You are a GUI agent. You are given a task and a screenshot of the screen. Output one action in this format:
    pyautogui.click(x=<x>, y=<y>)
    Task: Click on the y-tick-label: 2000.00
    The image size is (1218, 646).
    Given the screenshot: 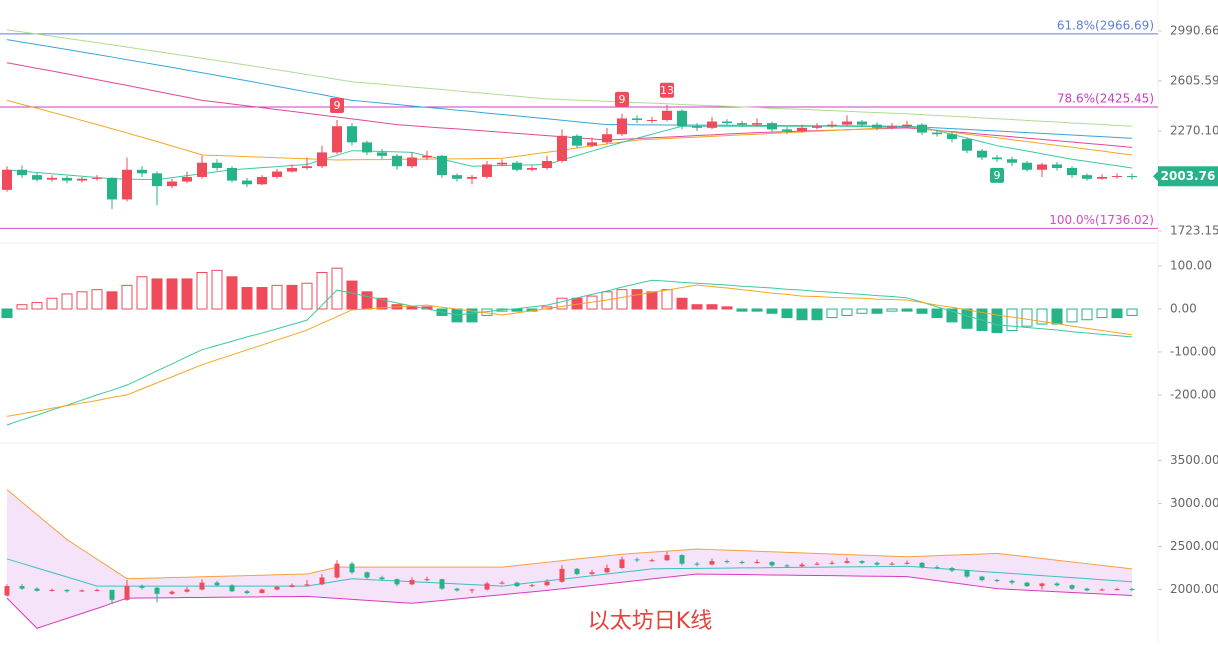 What is the action you would take?
    pyautogui.click(x=1194, y=589)
    